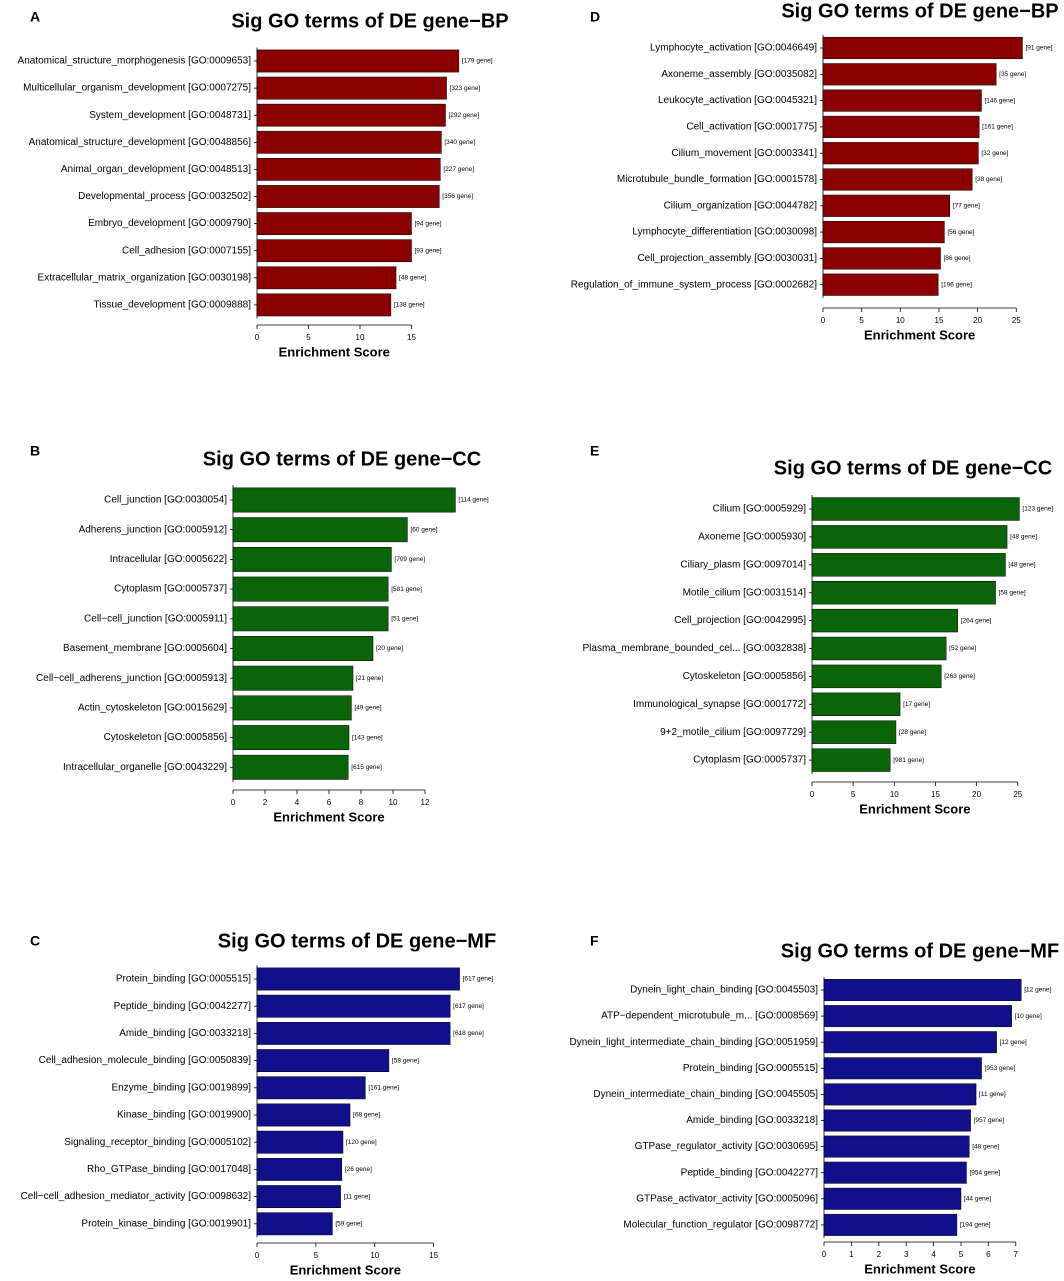 The height and width of the screenshot is (1281, 1064). I want to click on gene-count: [292 gene], so click(463, 115).